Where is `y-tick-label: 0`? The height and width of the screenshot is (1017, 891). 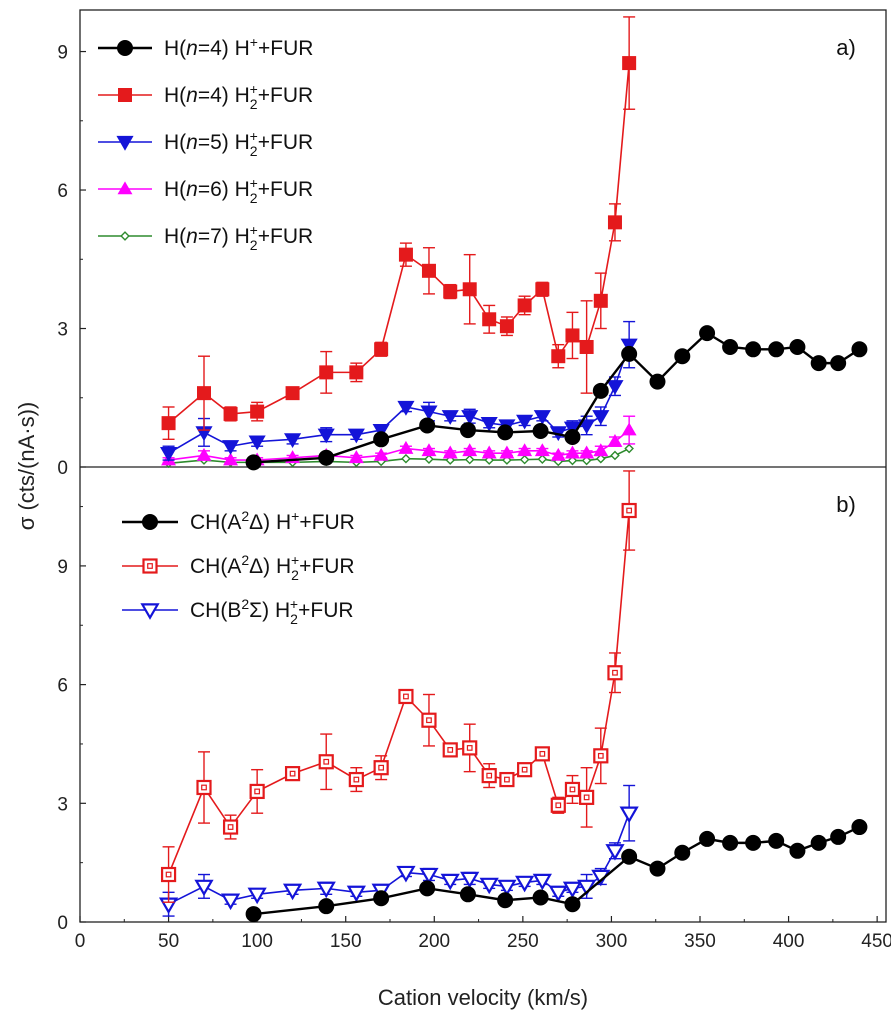 y-tick-label: 0 is located at coordinates (62, 923).